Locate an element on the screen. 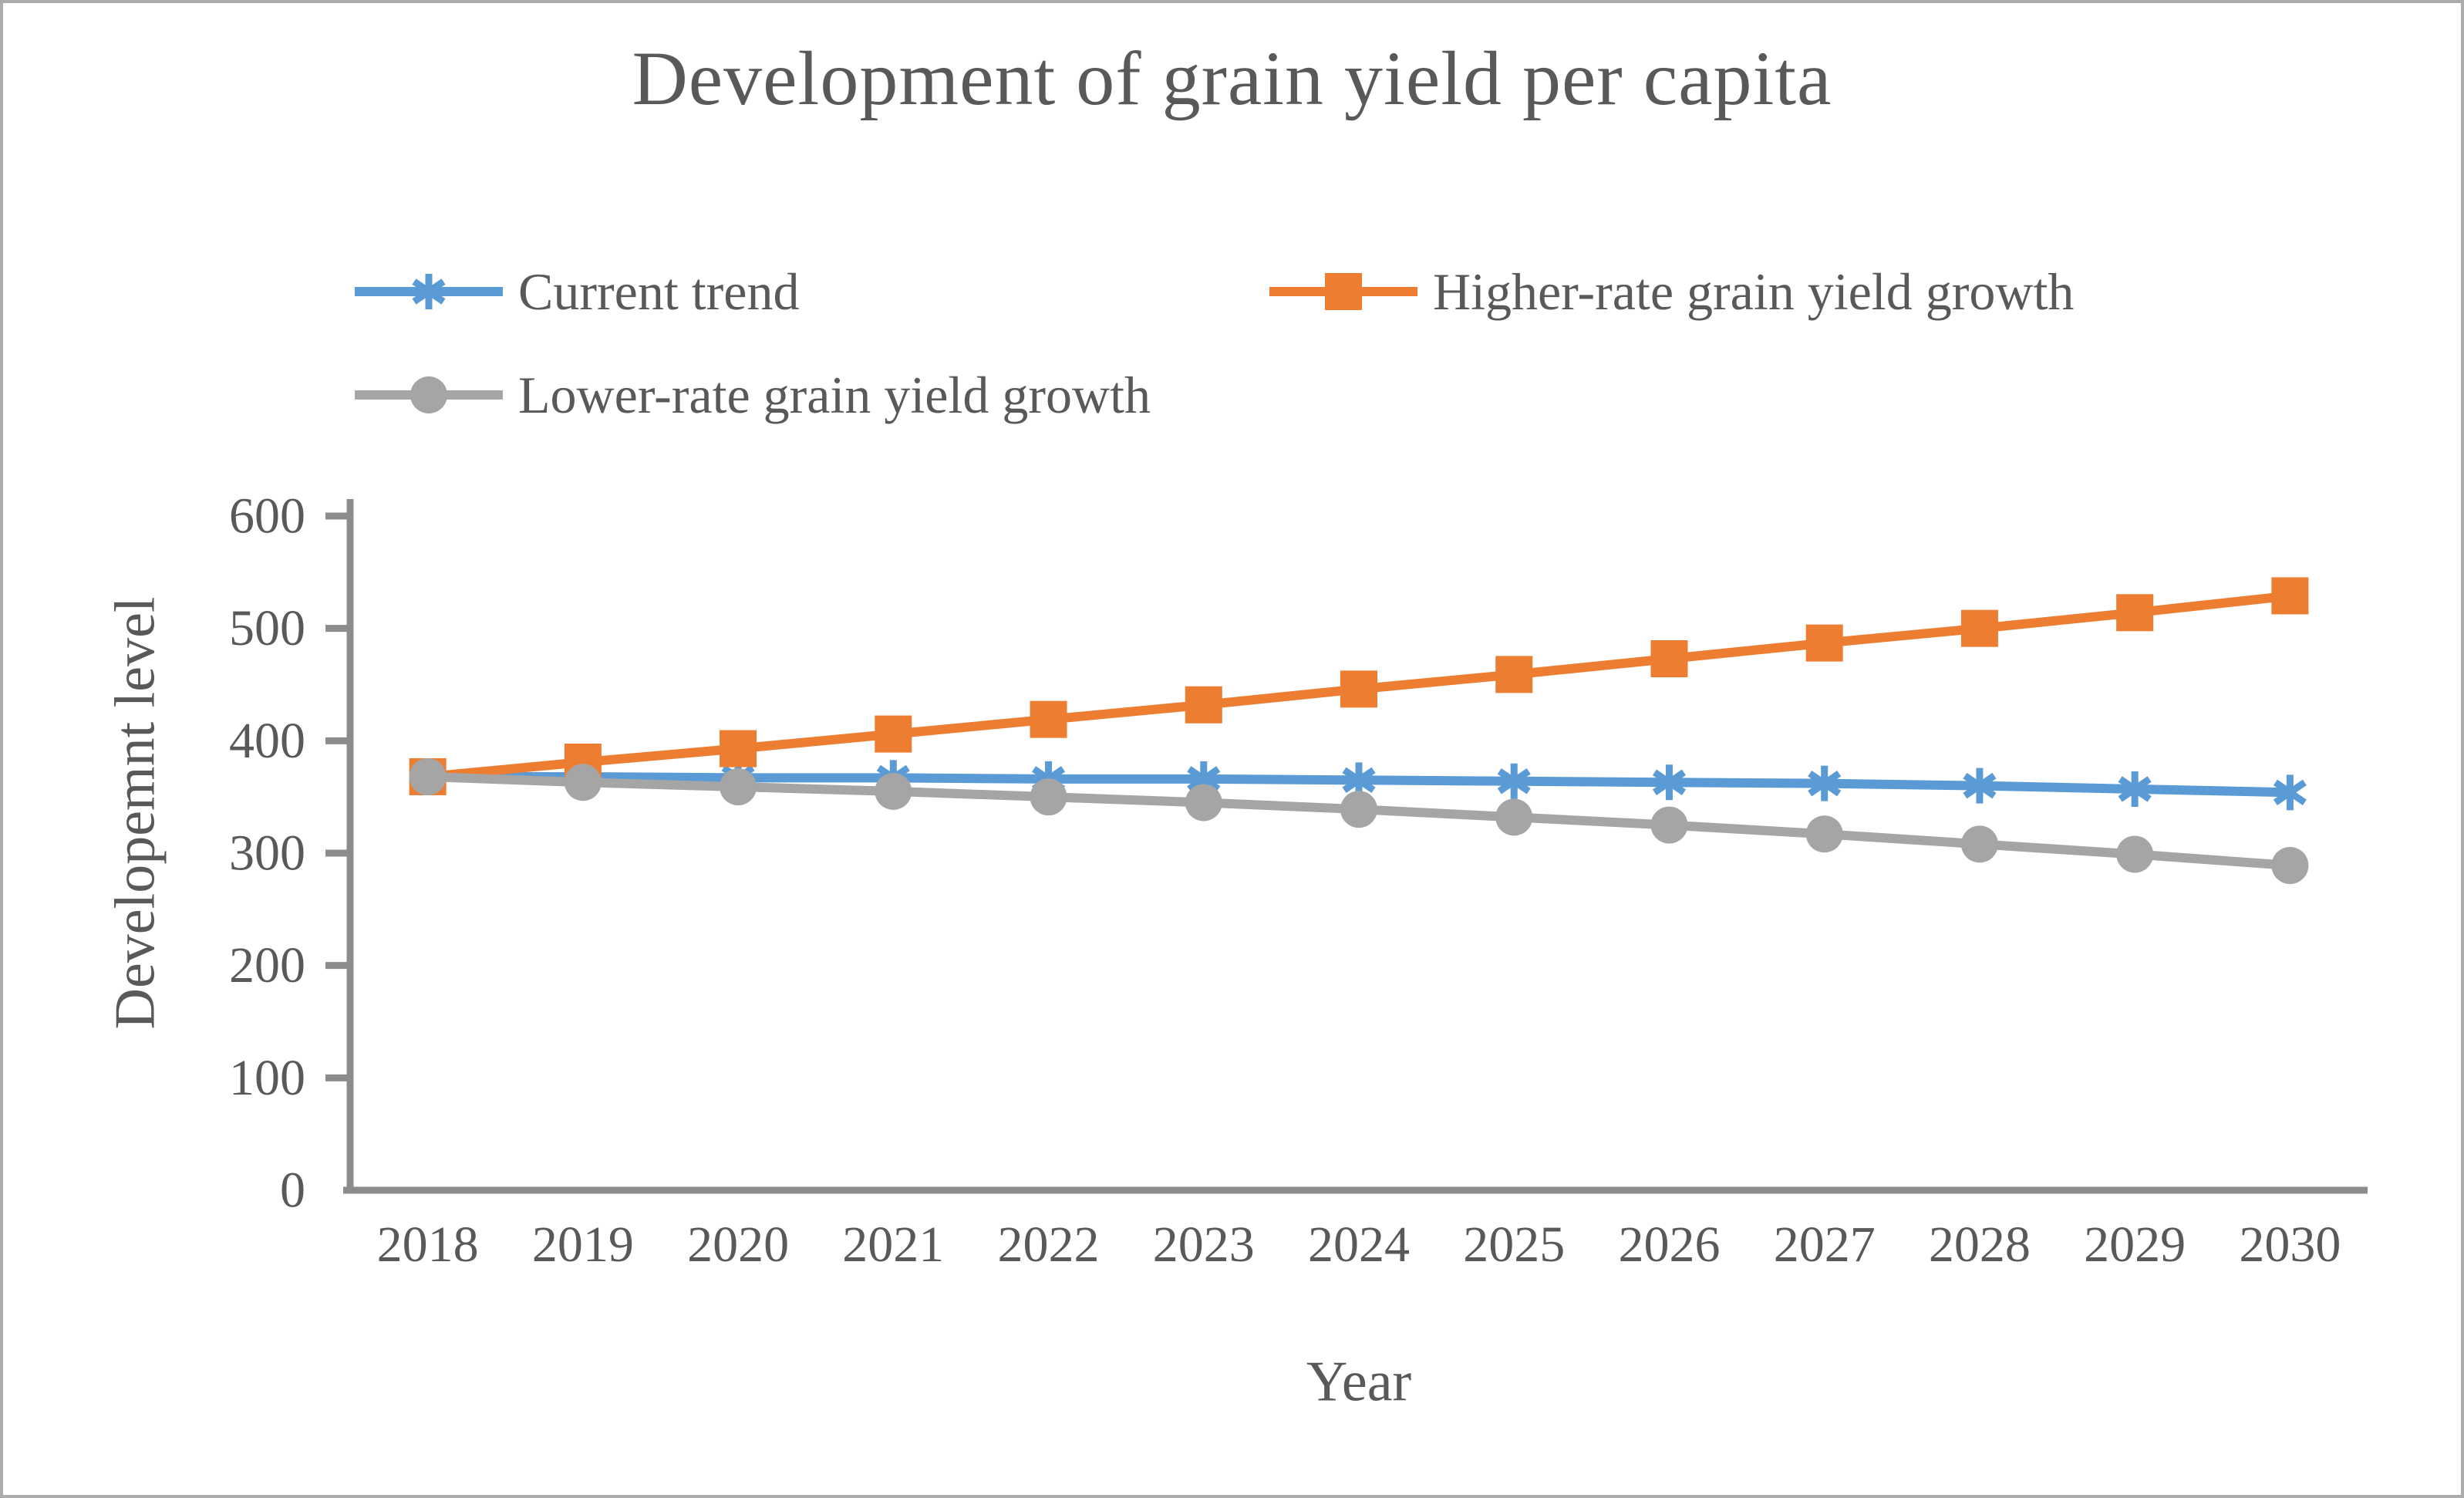 The width and height of the screenshot is (2464, 1498). legend-swatch-circle-icon is located at coordinates (429, 394).